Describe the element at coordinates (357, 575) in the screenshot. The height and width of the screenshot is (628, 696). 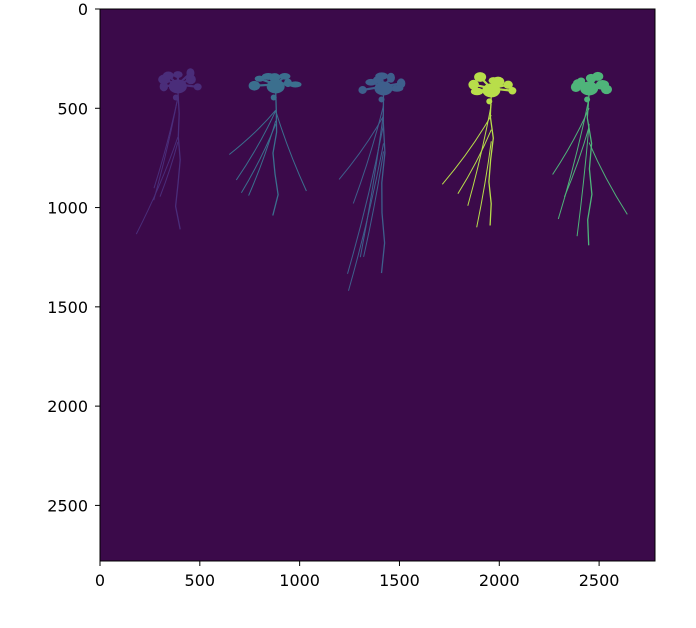
I see `x-axis: 0 500 1000 1500 2000 2500` at that location.